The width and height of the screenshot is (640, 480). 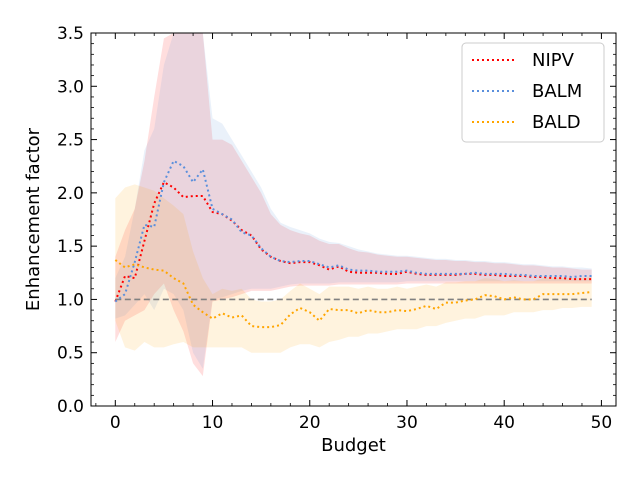 What do you see at coordinates (353, 445) in the screenshot?
I see `x-axis-label: Budget` at bounding box center [353, 445].